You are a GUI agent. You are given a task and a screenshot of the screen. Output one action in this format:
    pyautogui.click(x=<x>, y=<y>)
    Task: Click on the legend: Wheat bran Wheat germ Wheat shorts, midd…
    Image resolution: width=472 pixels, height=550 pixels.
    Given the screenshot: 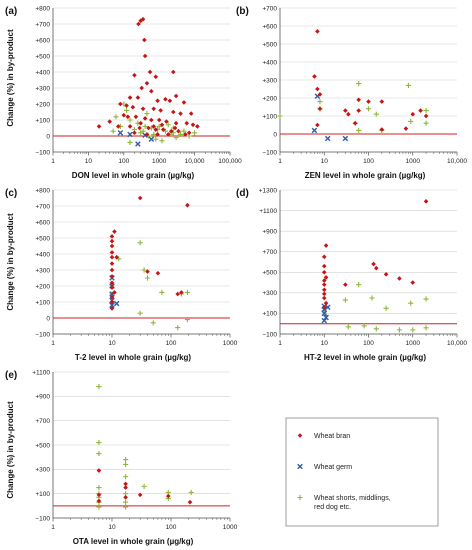 What is the action you would take?
    pyautogui.click(x=362, y=472)
    